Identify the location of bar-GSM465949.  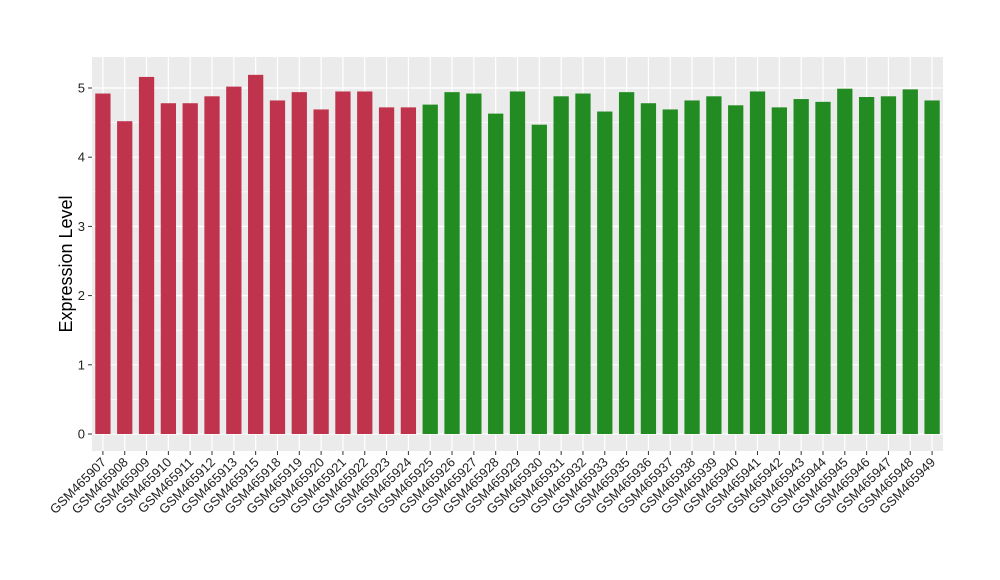
(932, 267).